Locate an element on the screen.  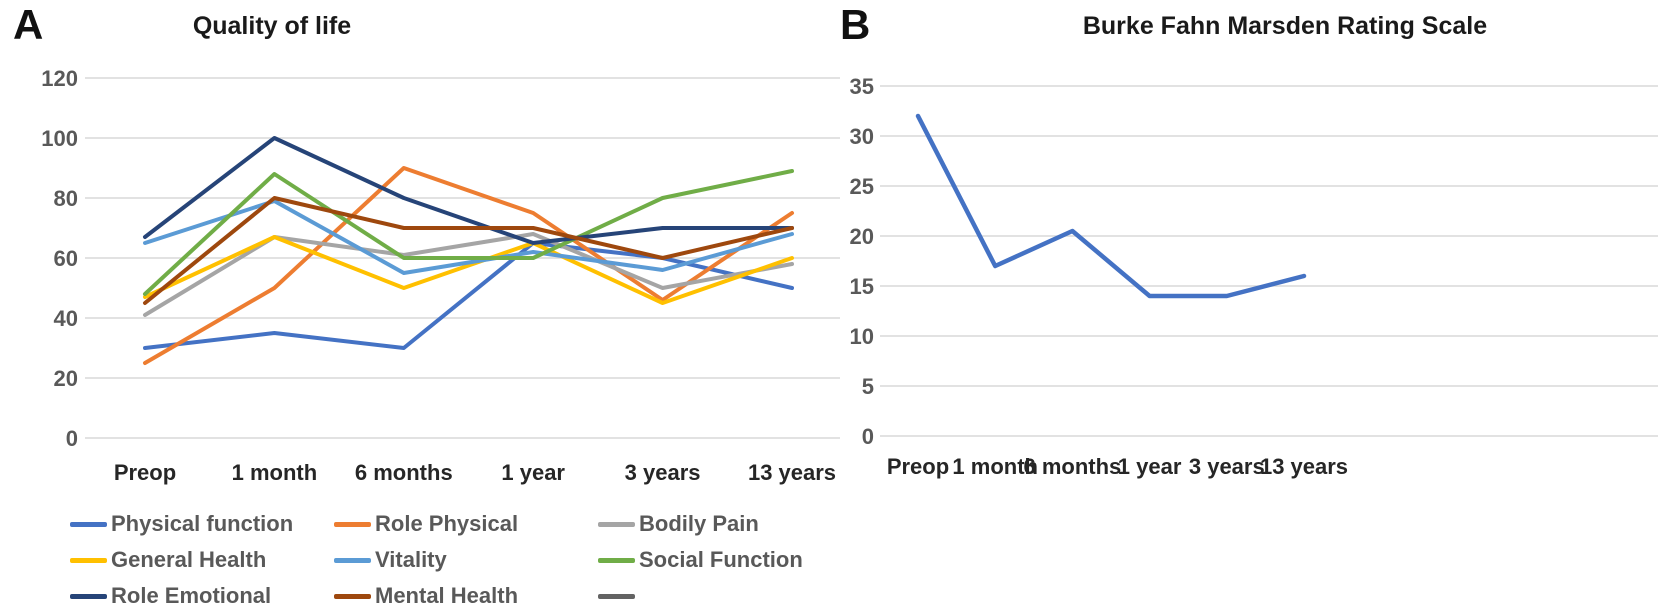
legend-item: Bodily Pain is located at coordinates (678, 524).